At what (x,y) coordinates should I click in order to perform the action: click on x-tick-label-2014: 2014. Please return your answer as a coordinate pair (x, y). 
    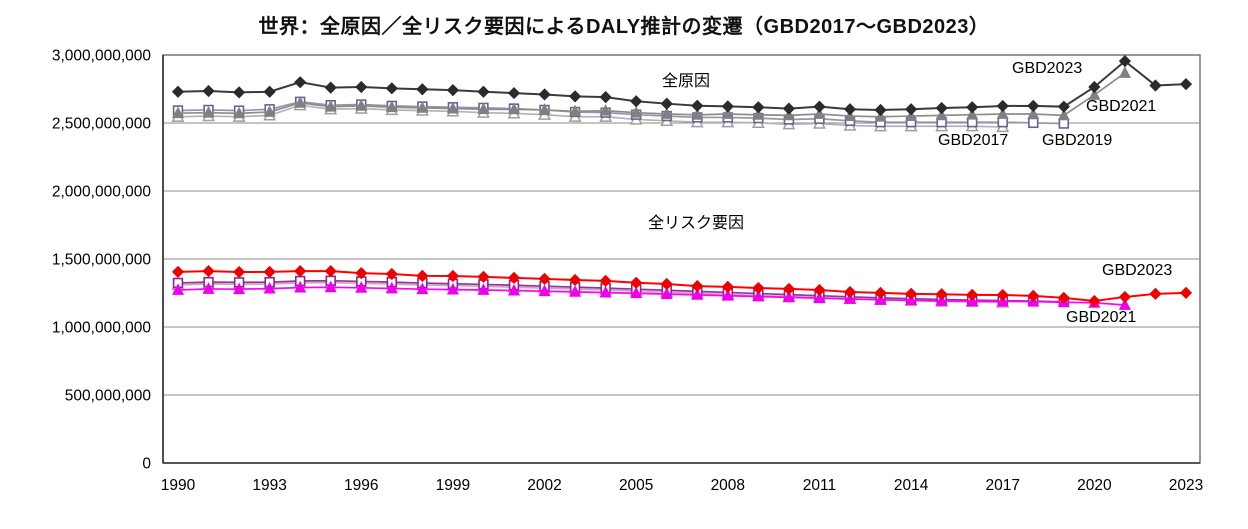
    Looking at the image, I should click on (911, 485).